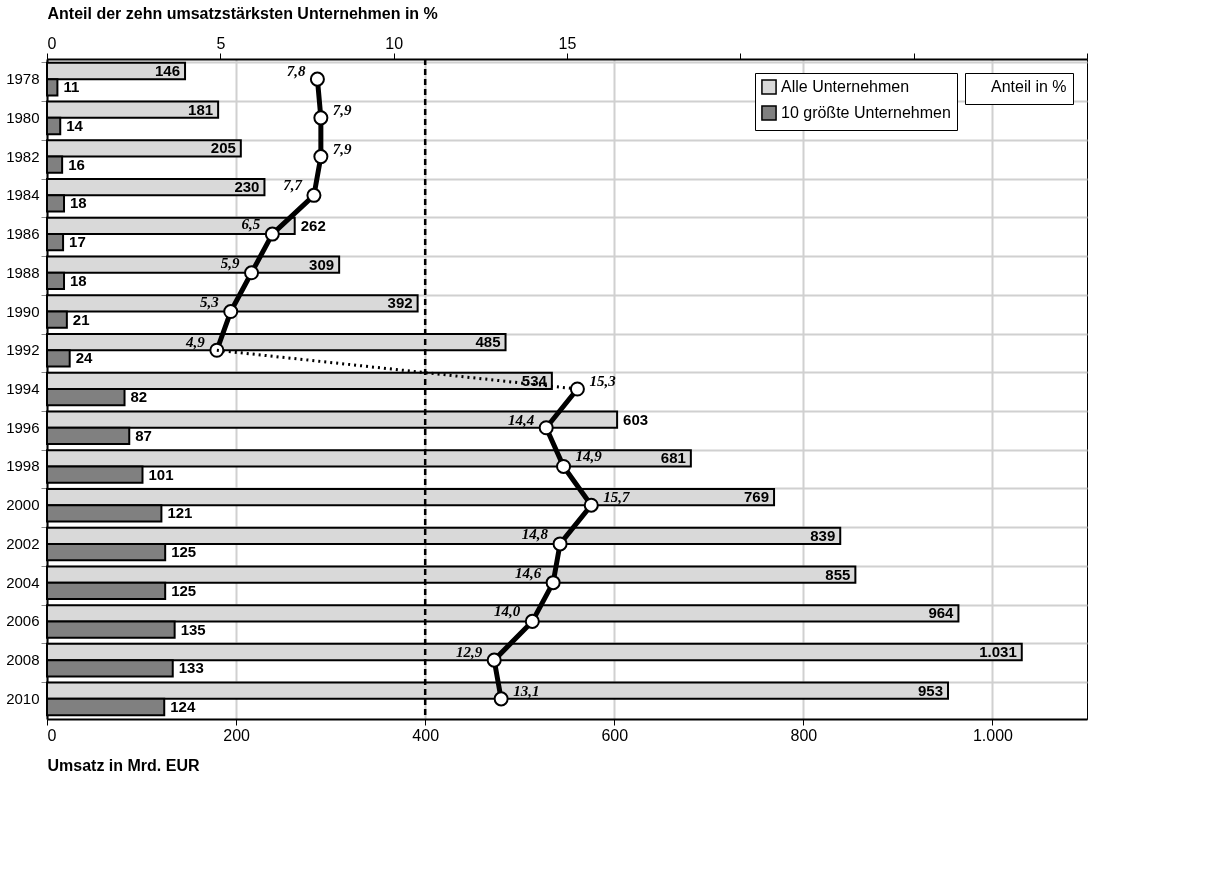 Image resolution: width=1213 pixels, height=885 pixels. Describe the element at coordinates (322, 264) in the screenshot. I see `data-label: 309` at that location.